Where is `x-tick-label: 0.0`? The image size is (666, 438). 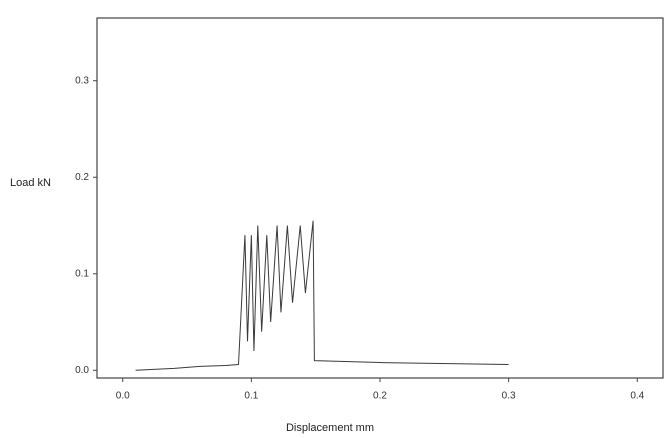
x-tick-label: 0.0 is located at coordinates (123, 396).